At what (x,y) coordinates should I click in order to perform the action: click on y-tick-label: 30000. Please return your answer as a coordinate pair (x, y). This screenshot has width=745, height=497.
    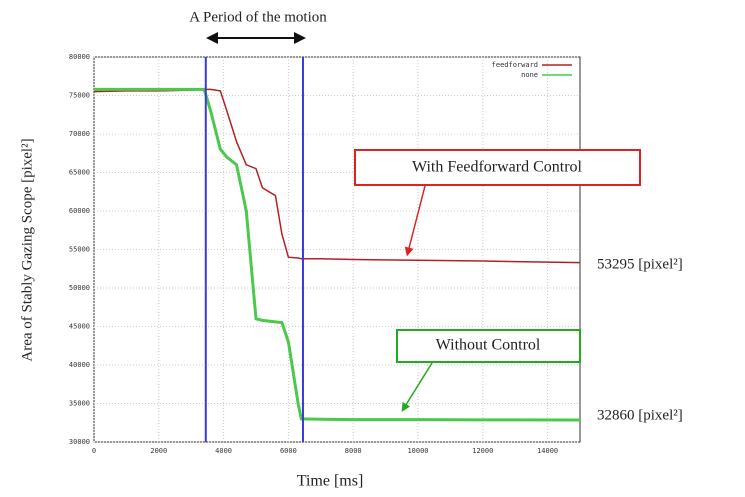
    Looking at the image, I should click on (79, 442).